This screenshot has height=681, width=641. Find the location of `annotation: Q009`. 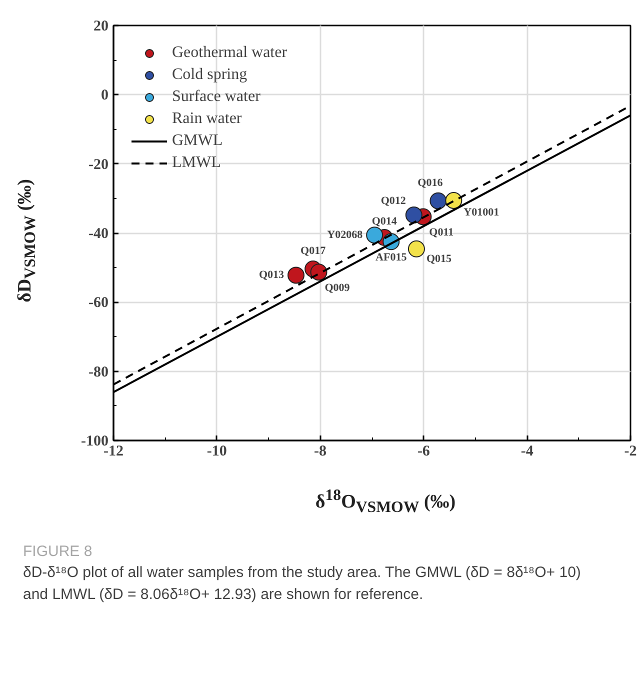

annotation: Q009 is located at coordinates (337, 288).